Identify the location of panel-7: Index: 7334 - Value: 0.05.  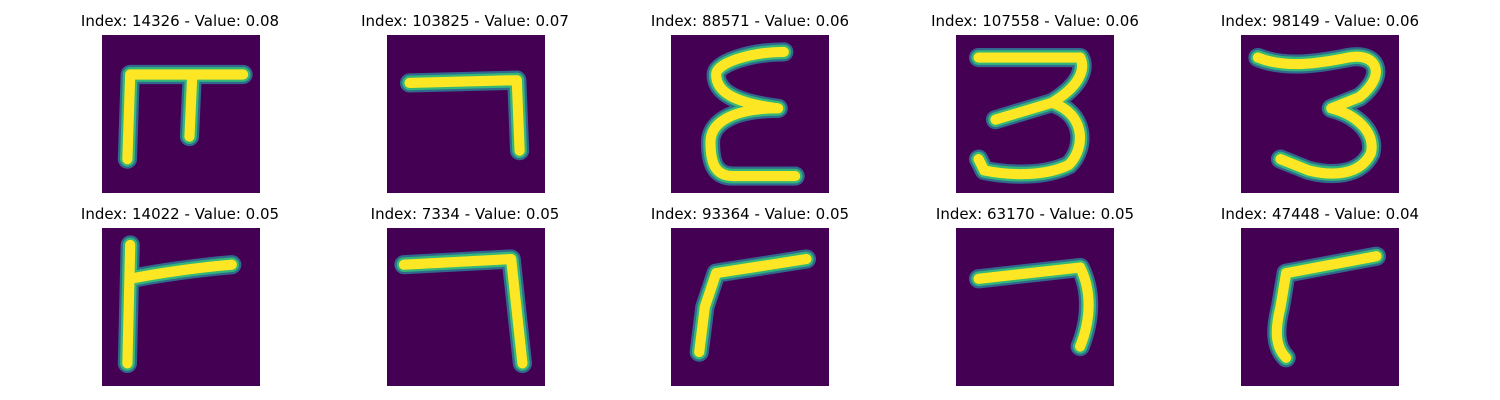
(465, 289).